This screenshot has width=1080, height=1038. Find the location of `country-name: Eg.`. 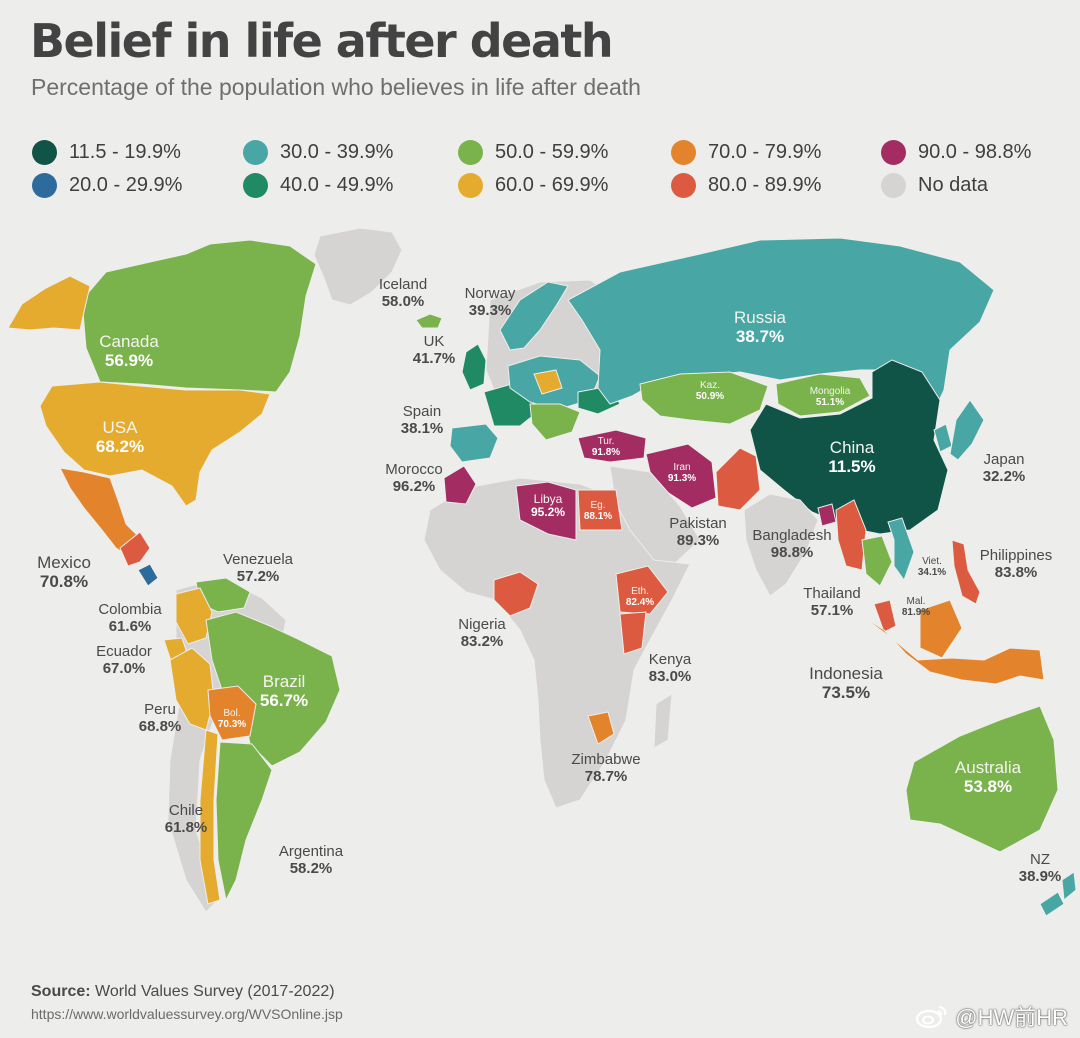

country-name: Eg. is located at coordinates (598, 505).